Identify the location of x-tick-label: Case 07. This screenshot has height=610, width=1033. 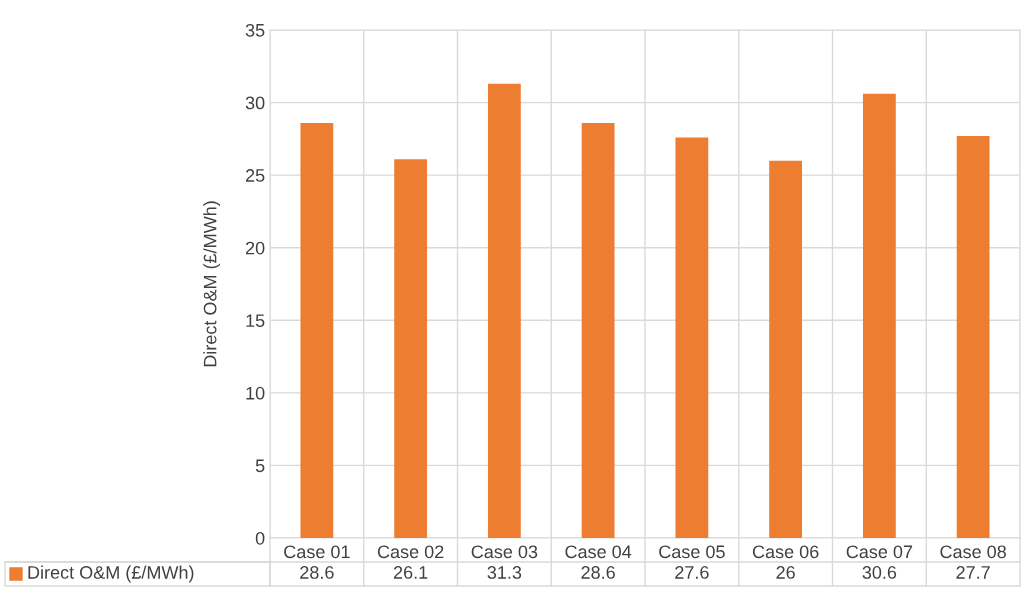
(879, 552).